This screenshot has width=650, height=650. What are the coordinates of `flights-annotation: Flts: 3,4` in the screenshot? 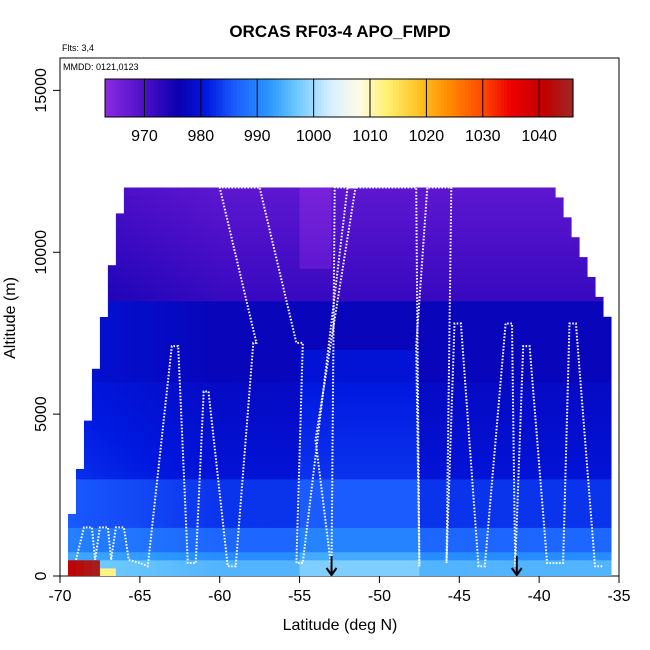 It's located at (78, 48).